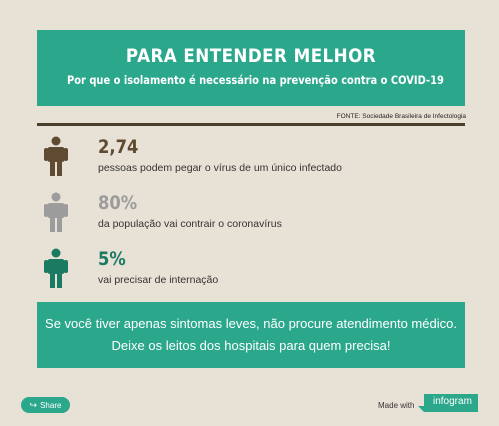 This screenshot has height=426, width=499. I want to click on share-label: Share, so click(51, 405).